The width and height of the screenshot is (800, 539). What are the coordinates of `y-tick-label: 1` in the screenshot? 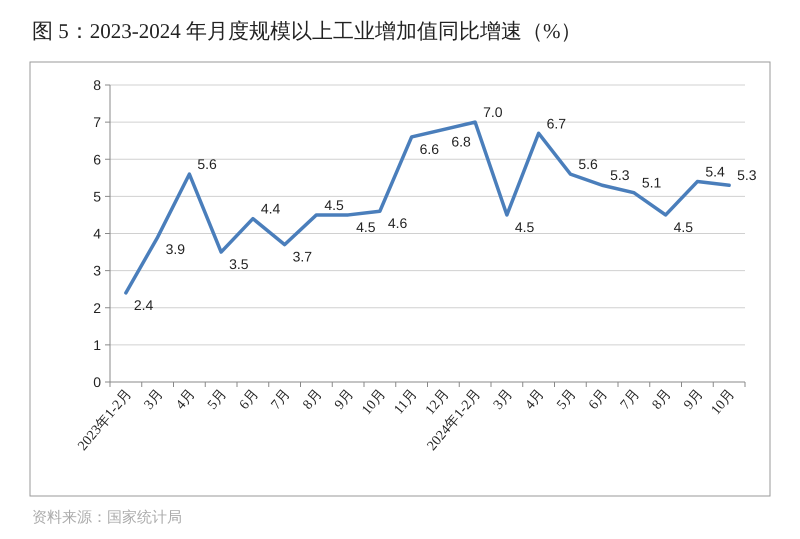 It's located at (97, 344).